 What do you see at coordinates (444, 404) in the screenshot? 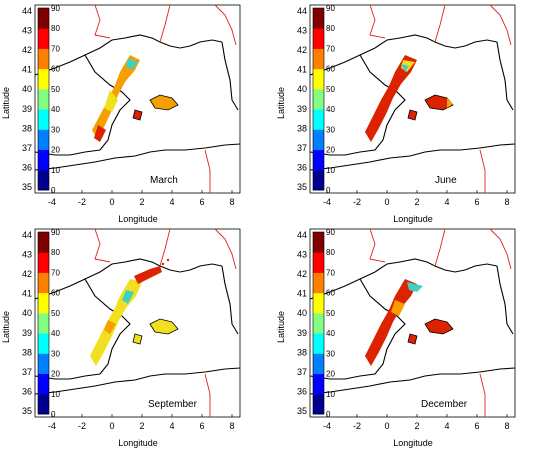
I see `panel-label: December` at bounding box center [444, 404].